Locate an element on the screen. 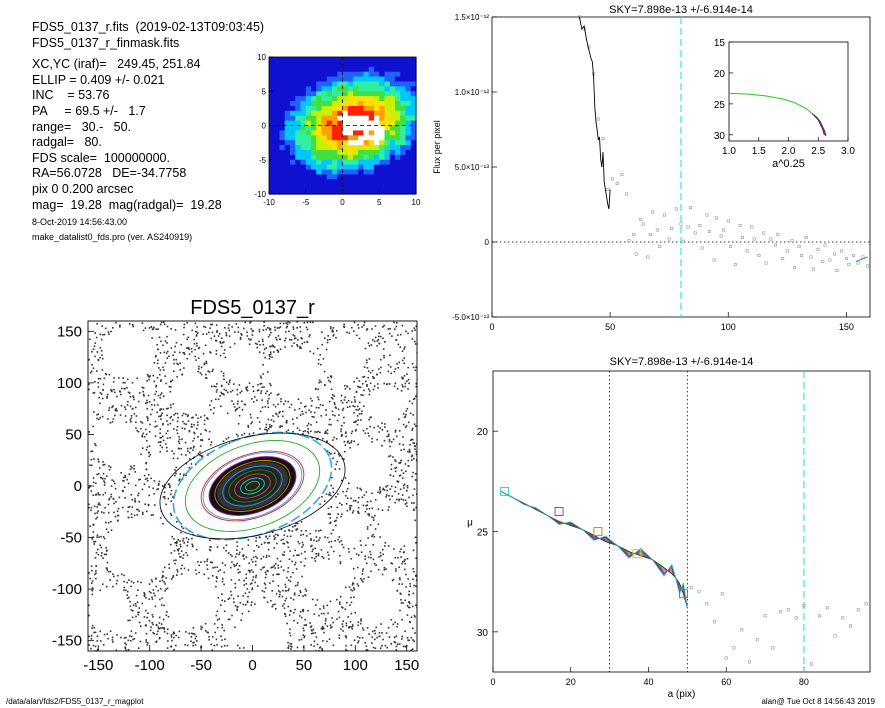 This screenshot has height=708, width=885. flux-y-tick-label: 1.5×10⁻¹² is located at coordinates (472, 17).